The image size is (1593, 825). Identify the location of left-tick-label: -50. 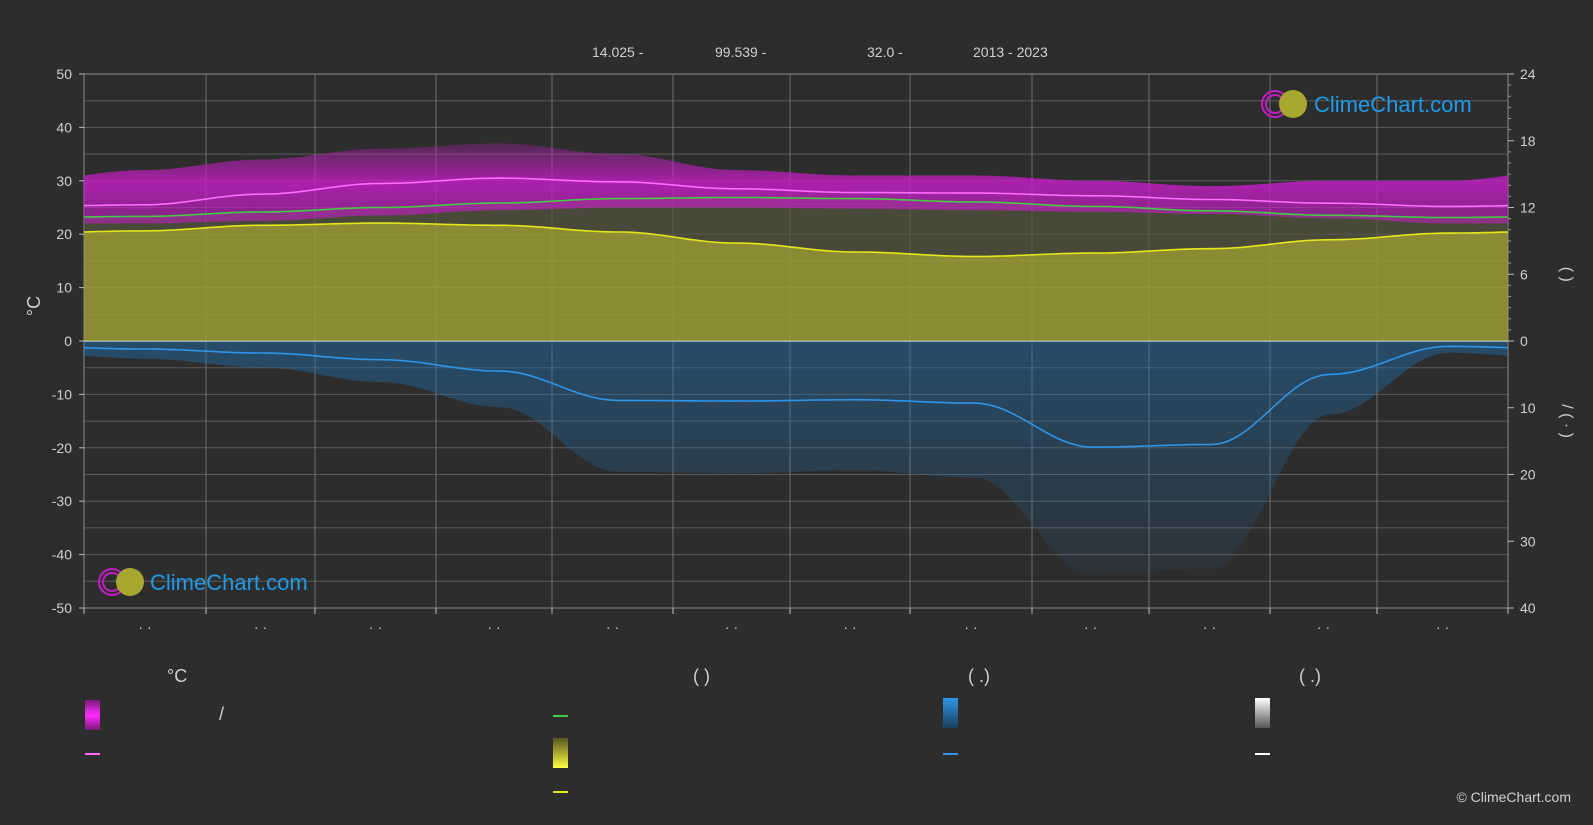
(62, 608).